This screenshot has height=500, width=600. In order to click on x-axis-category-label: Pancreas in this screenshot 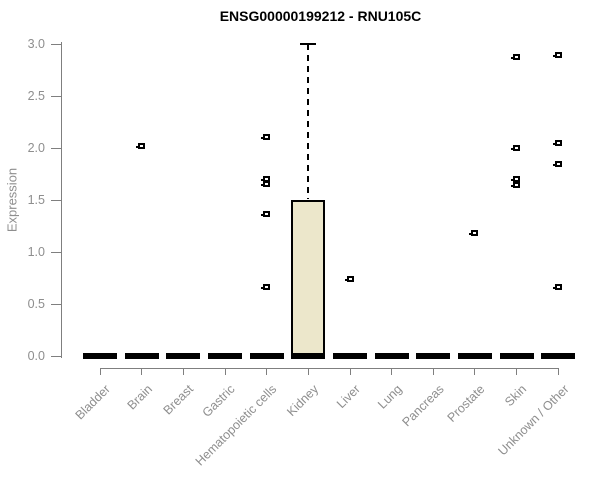, I will do `click(422, 406)`.